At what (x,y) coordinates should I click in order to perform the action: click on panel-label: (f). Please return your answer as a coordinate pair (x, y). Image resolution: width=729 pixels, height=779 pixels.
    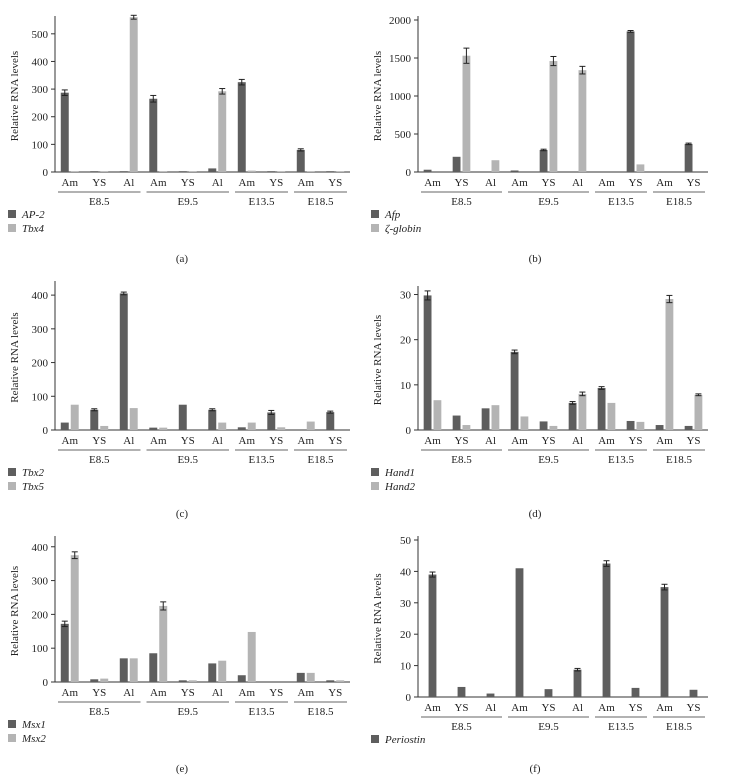
    Looking at the image, I should click on (535, 769).